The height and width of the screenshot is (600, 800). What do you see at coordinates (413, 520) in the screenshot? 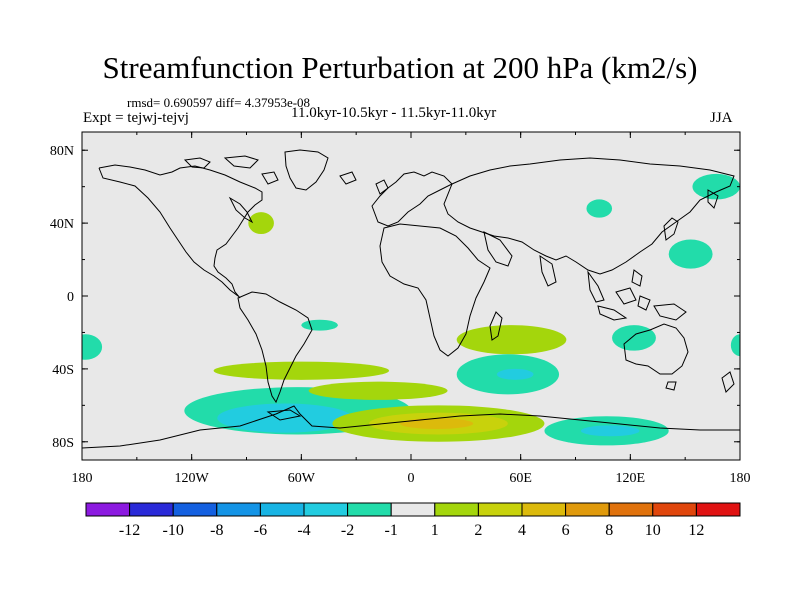
I see `colorbar: -12 -10 -8 -6 -4 -2 -1 1 2 4 6 8 10 12` at bounding box center [413, 520].